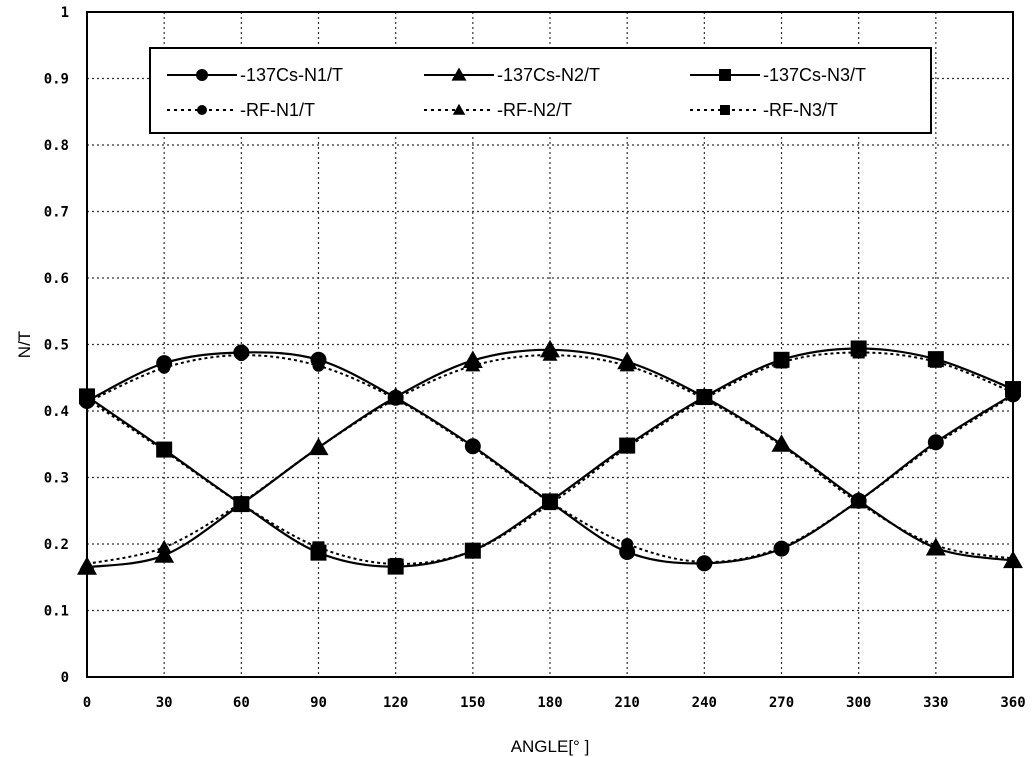 The image size is (1035, 757). What do you see at coordinates (935, 703) in the screenshot?
I see `x-tick-label: 330` at bounding box center [935, 703].